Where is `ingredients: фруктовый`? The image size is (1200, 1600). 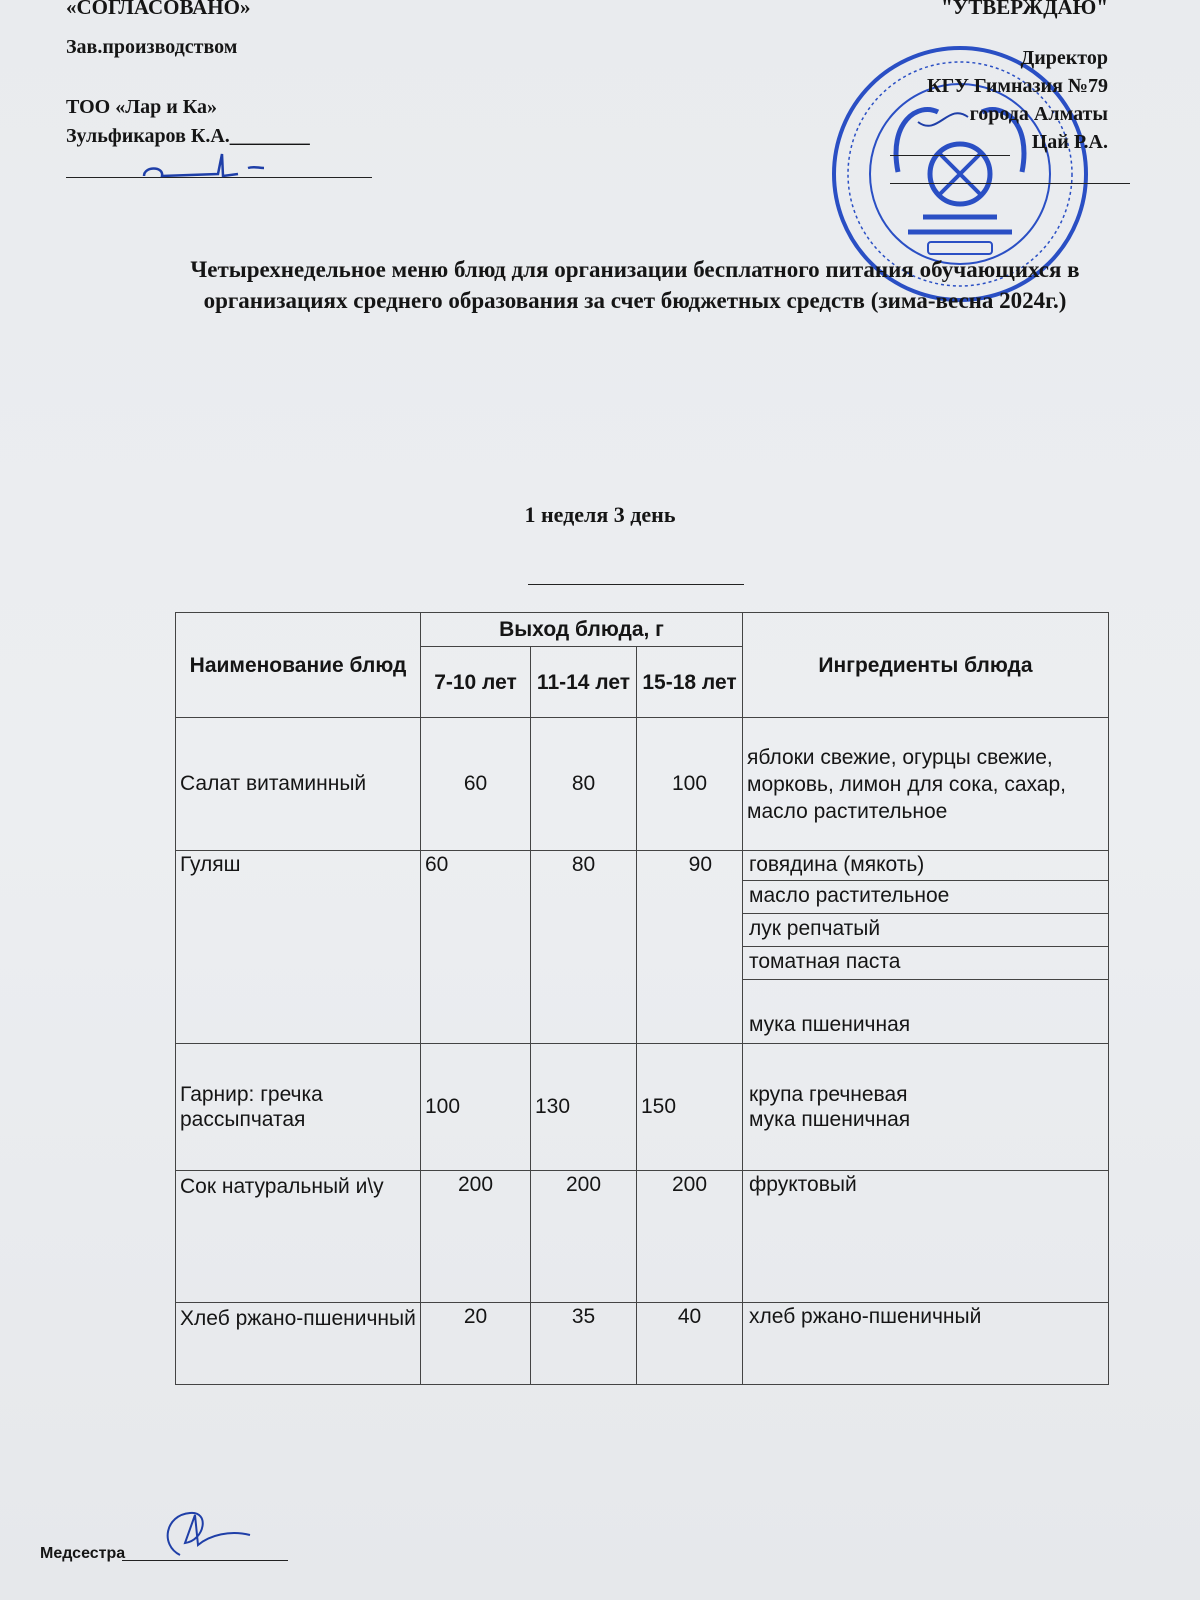
ingredients: фруктовый is located at coordinates (925, 1236).